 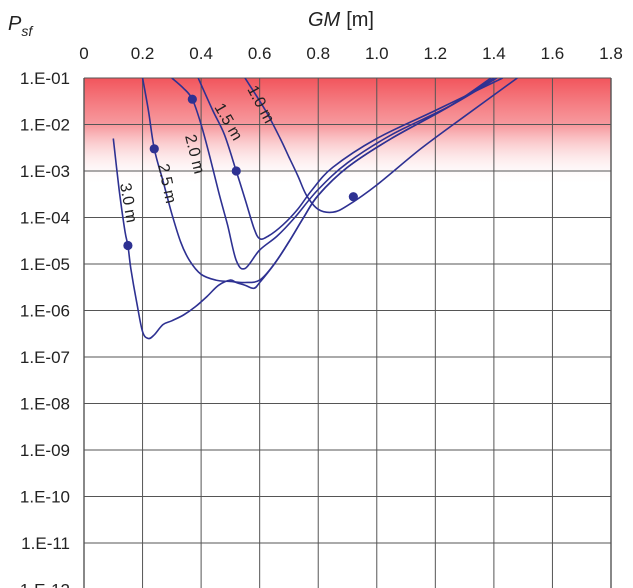 I want to click on x-tick-label: 0.6, so click(x=260, y=53).